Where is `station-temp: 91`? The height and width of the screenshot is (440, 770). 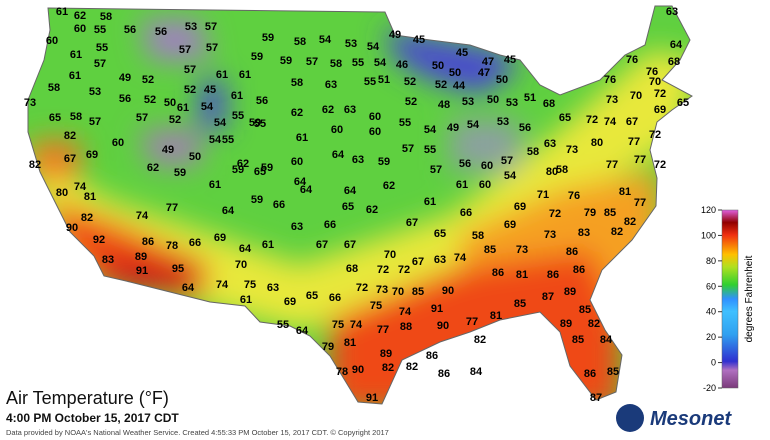 station-temp: 91 is located at coordinates (437, 309).